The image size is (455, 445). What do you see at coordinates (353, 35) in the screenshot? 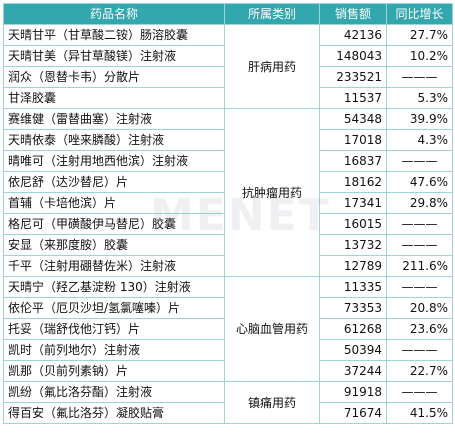
I see `sales-cell: 42136` at bounding box center [353, 35].